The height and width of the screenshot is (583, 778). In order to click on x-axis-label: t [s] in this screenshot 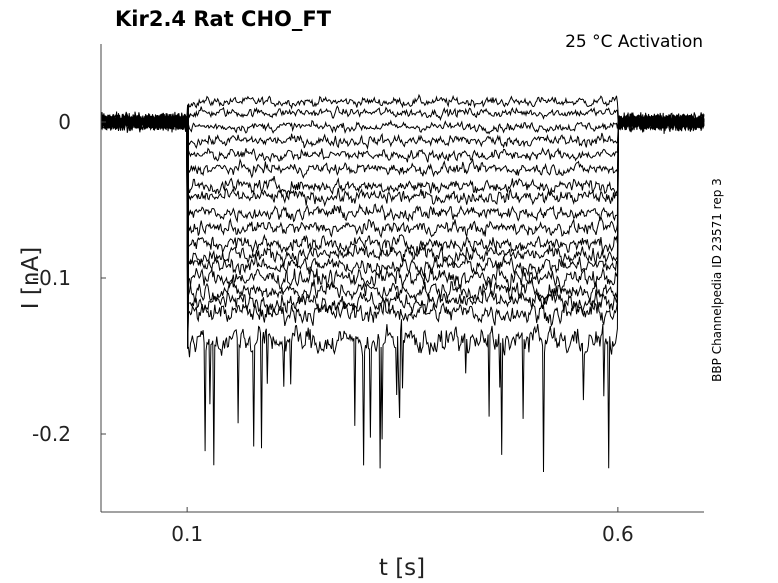, I will do `click(402, 568)`.